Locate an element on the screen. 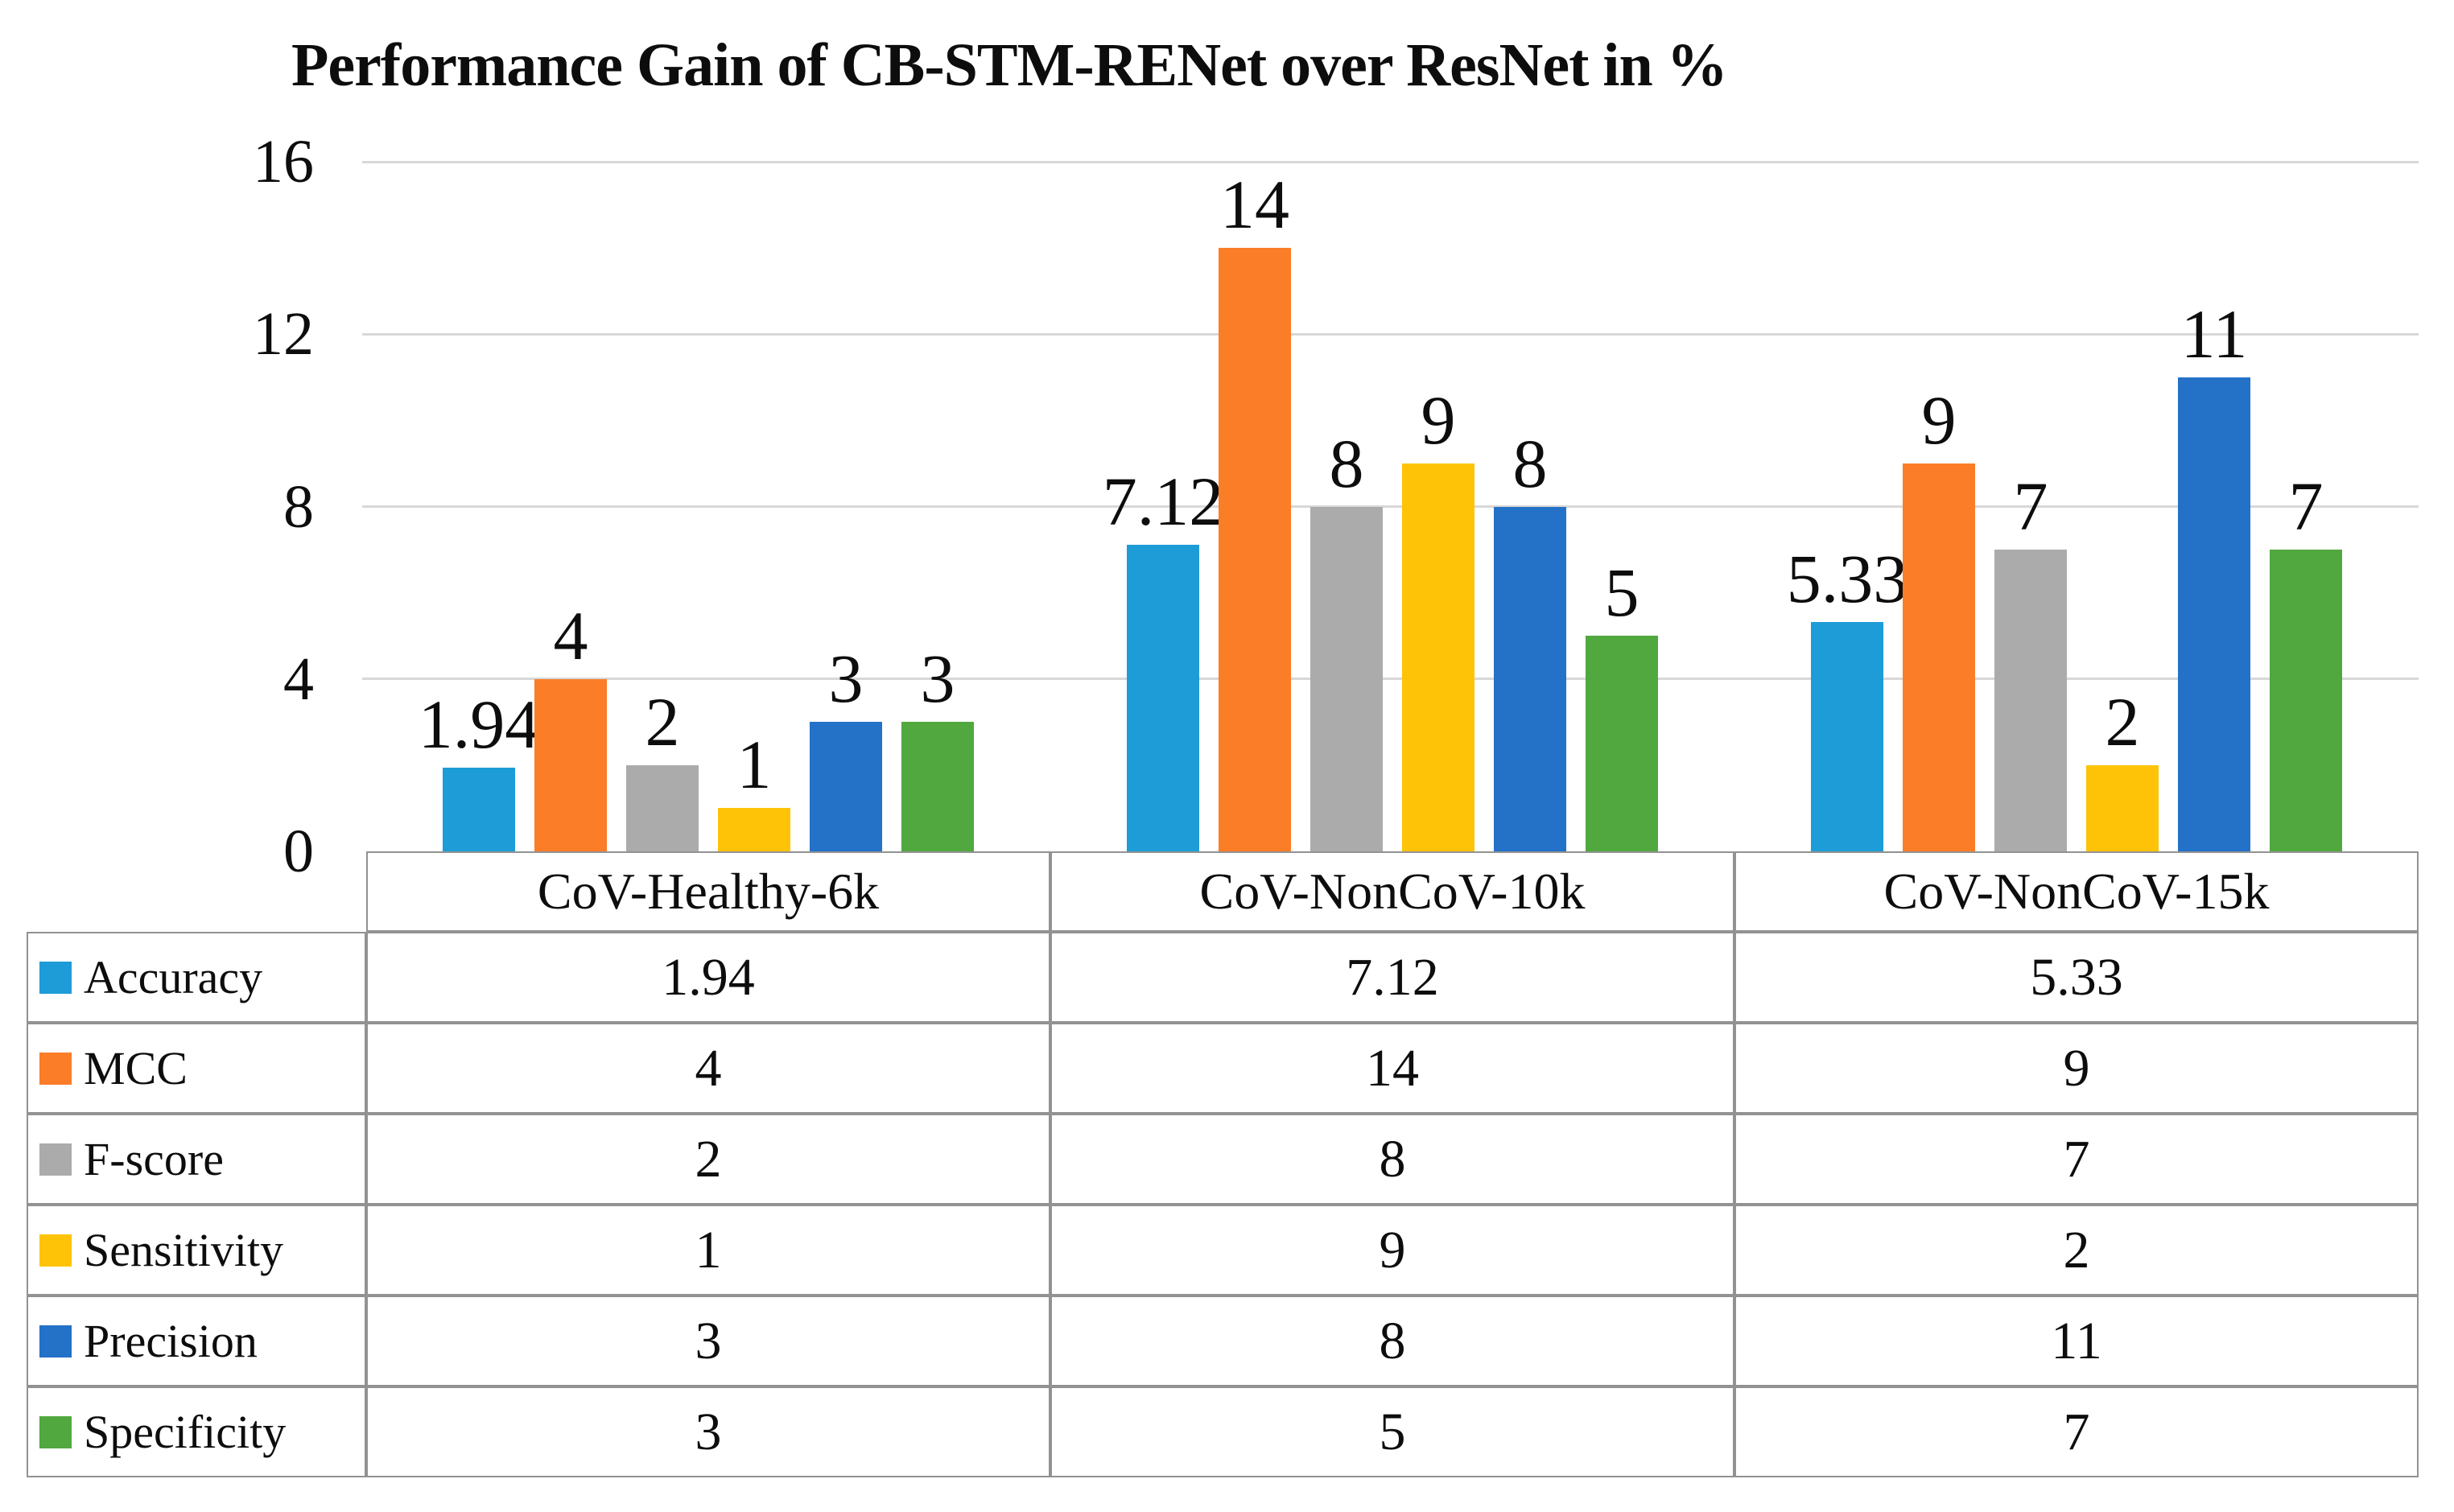  table-value-cell-sensitivity-cov-noncov-15k: 2 is located at coordinates (2076, 1250).